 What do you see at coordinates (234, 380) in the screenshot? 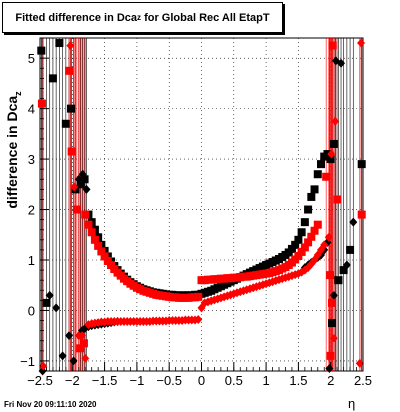
I see `x-tick-label: 0.5` at bounding box center [234, 380].